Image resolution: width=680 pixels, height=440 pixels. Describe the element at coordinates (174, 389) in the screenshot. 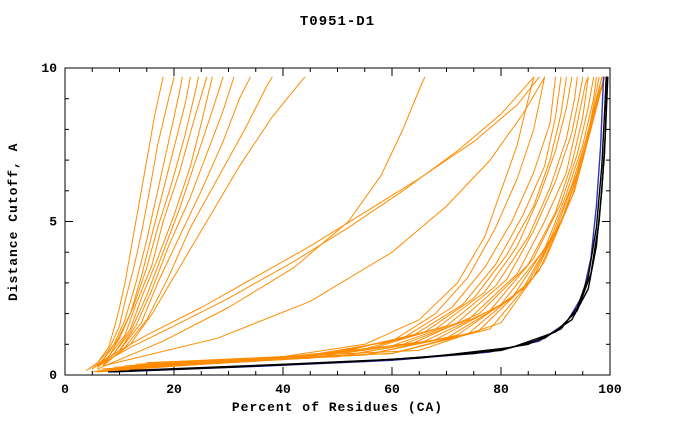

I see `x-tick-label: 20` at that location.